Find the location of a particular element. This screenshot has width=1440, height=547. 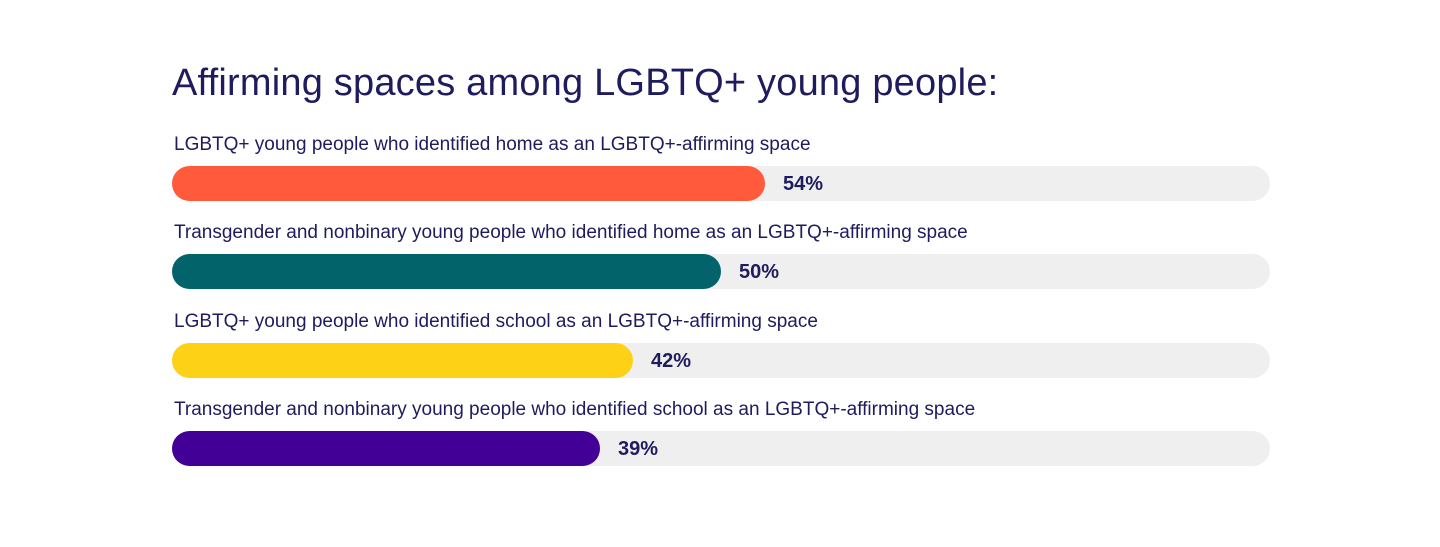

bar-track: 54% is located at coordinates (721, 183).